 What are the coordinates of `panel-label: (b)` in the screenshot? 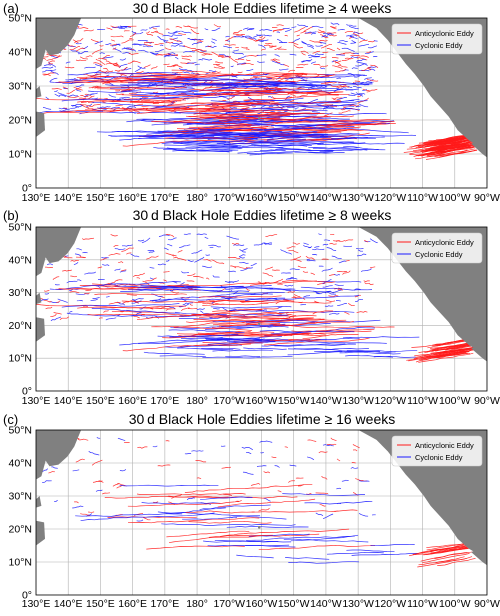 It's located at (11, 215).